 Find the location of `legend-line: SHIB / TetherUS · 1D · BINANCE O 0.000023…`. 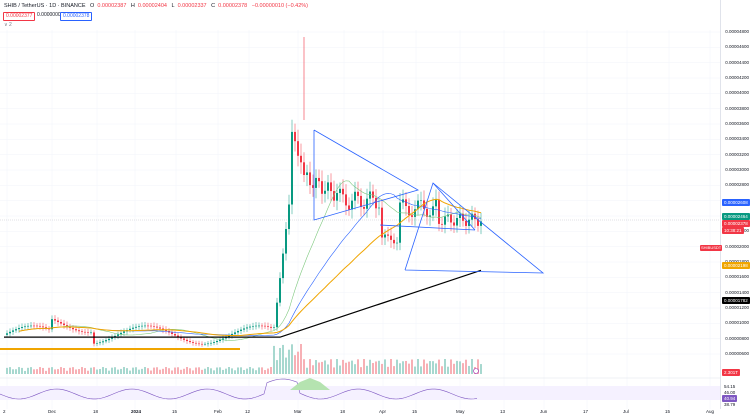

legend-line: SHIB / TetherUS · 1D · BINANCE O 0.000023… is located at coordinates (159, 6).